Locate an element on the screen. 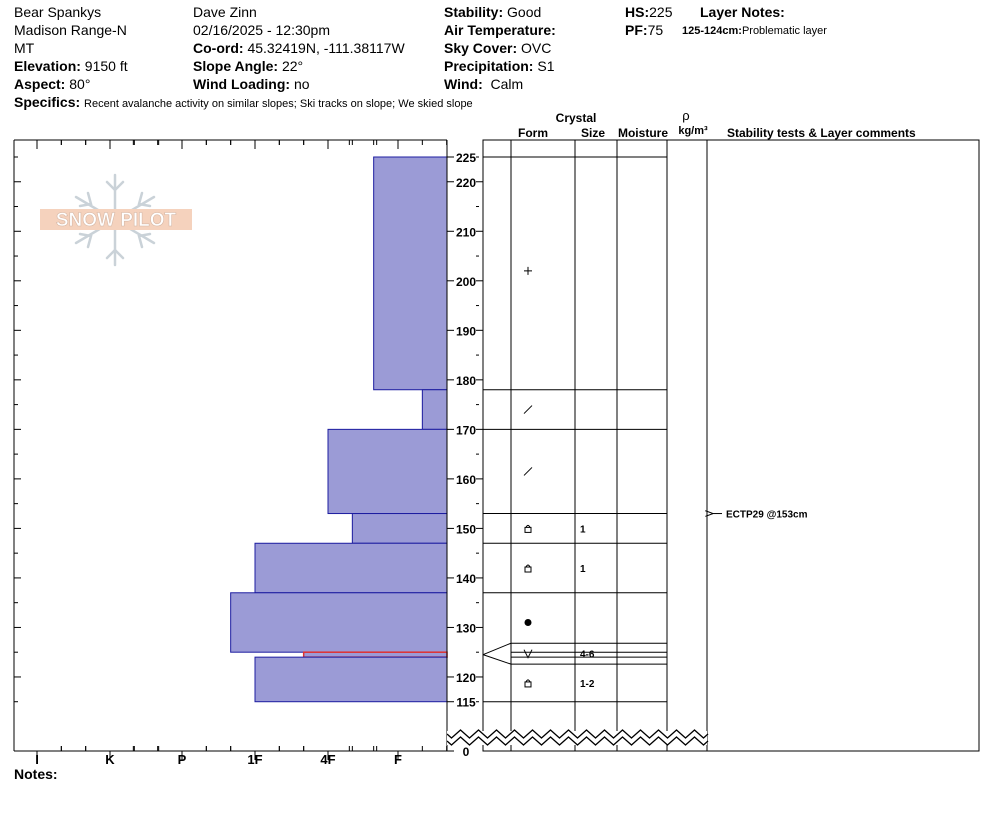 The height and width of the screenshot is (840, 994). hardness-bars is located at coordinates (339, 429).